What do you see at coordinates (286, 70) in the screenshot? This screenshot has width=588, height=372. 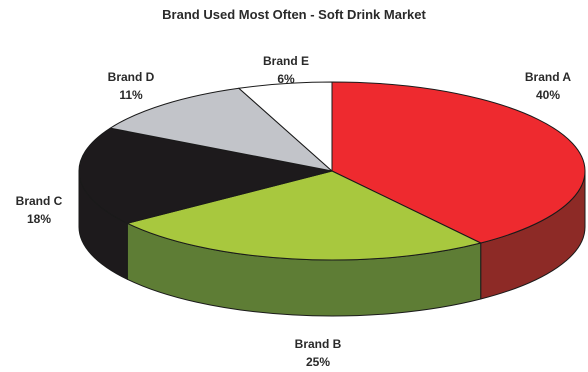 I see `slice-label-brand-e: Brand E 6%` at bounding box center [286, 70].